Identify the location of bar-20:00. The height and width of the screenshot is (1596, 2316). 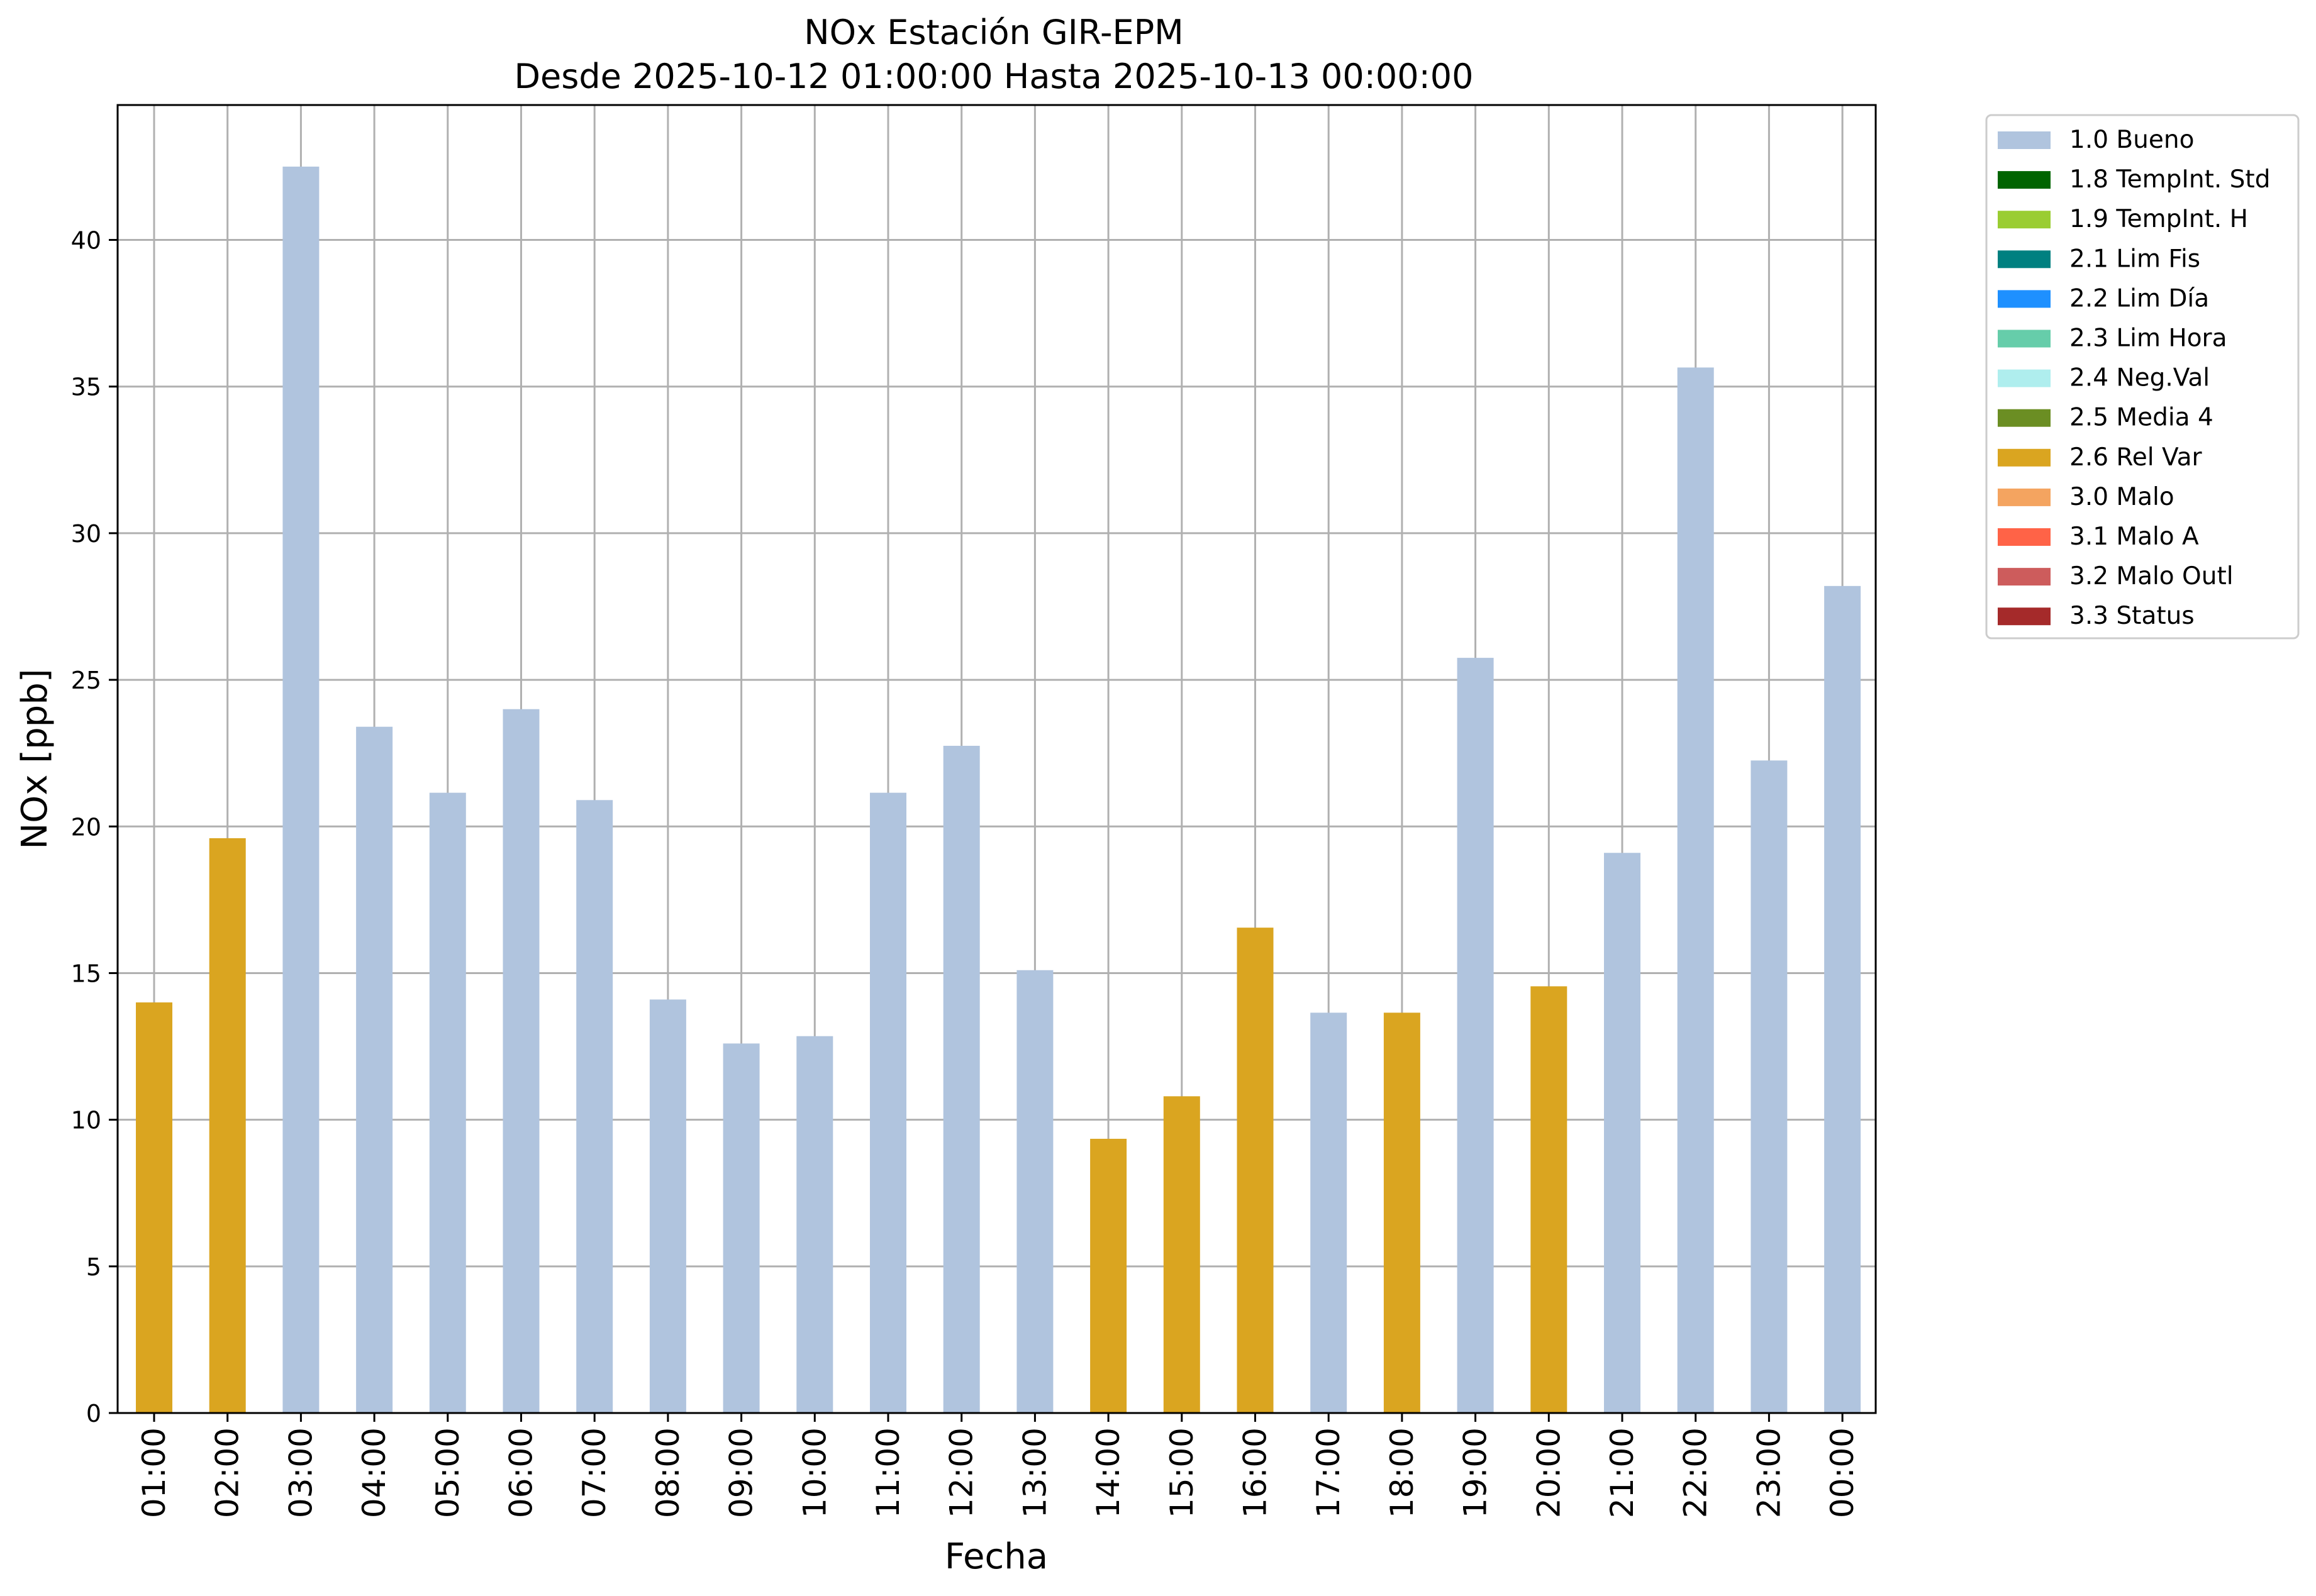
(1548, 1199).